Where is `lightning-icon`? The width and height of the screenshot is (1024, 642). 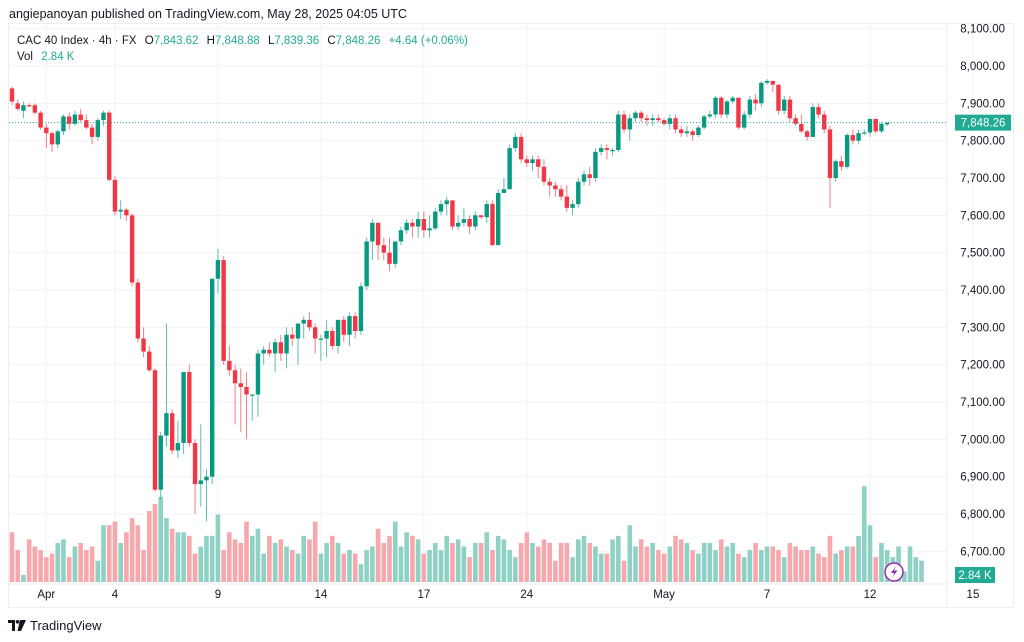
lightning-icon is located at coordinates (894, 572).